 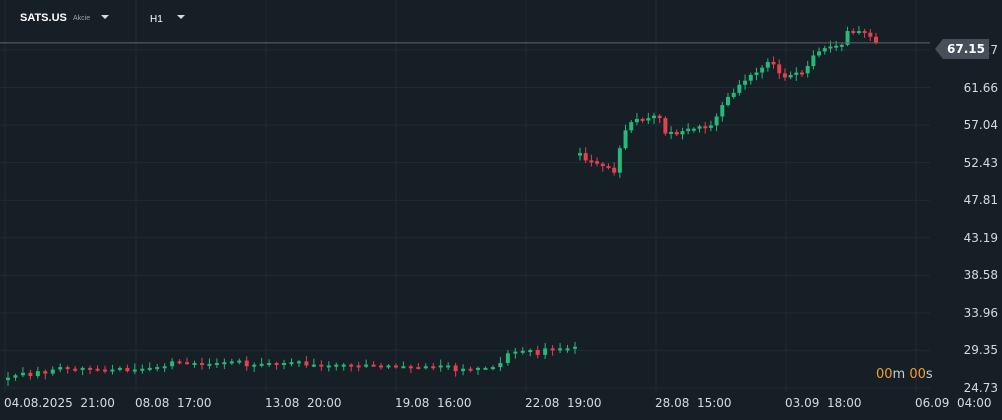 I want to click on symbol-type-label: Akcie, so click(x=82, y=18).